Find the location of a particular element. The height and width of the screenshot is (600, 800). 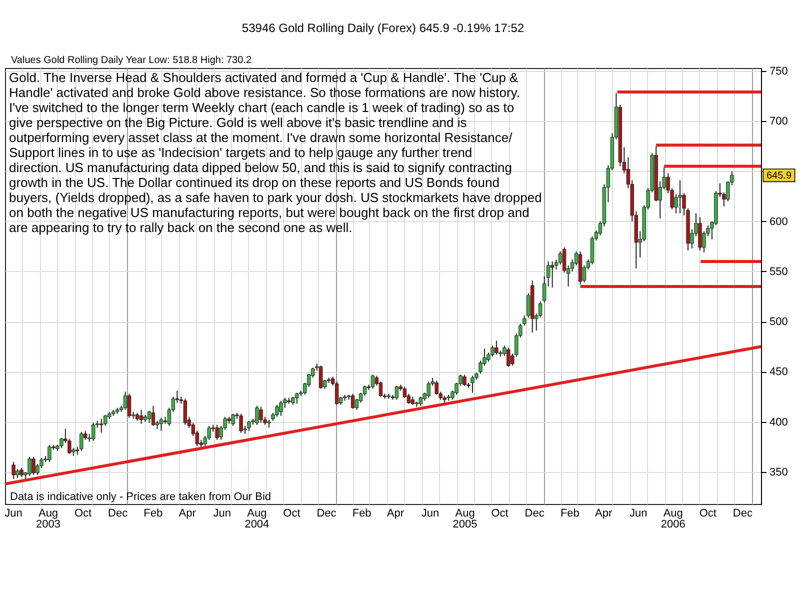

annotation: 645.9 is located at coordinates (779, 176).